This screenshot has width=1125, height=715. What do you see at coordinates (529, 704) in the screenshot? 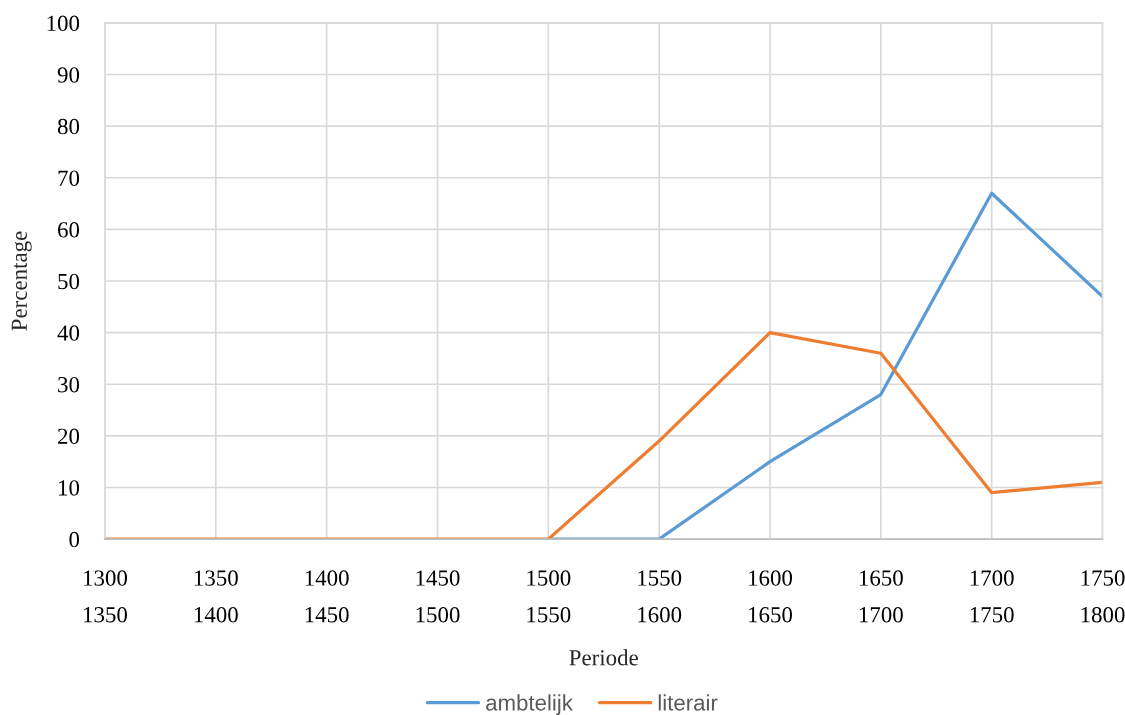
I see `legend-label: ambtelijk` at bounding box center [529, 704].